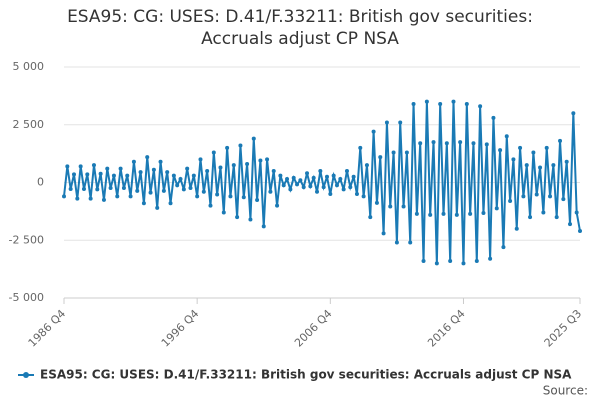 This screenshot has height=400, width=600. I want to click on source: Source:, so click(565, 391).